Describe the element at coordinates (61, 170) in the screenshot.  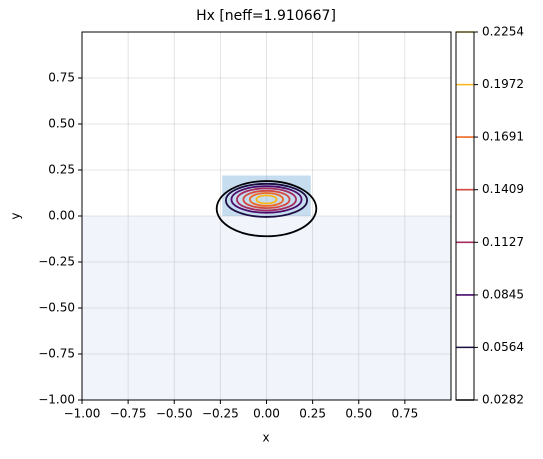
I see `y-tick-label: 0.25` at that location.